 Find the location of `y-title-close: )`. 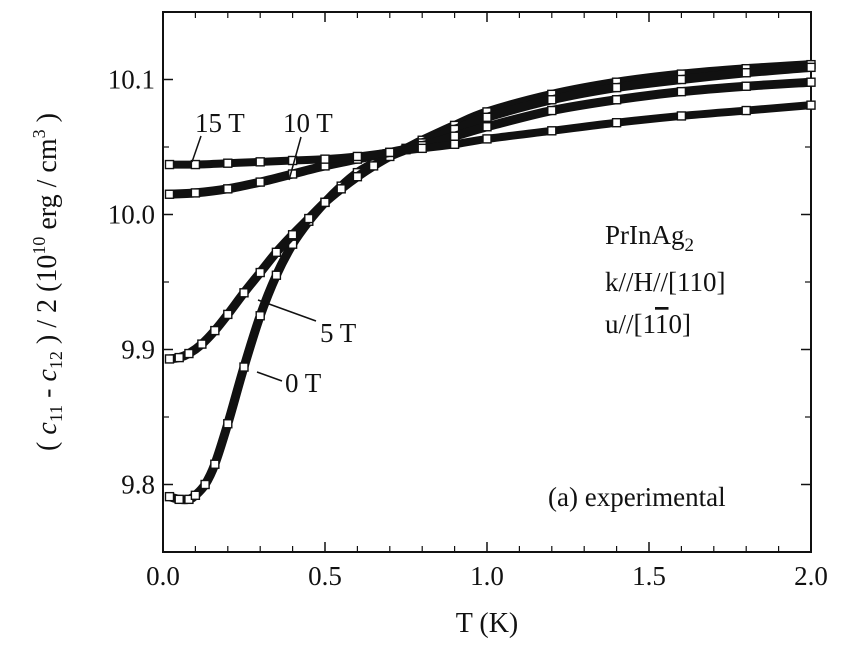

y-title-close: ) is located at coordinates (47, 117).